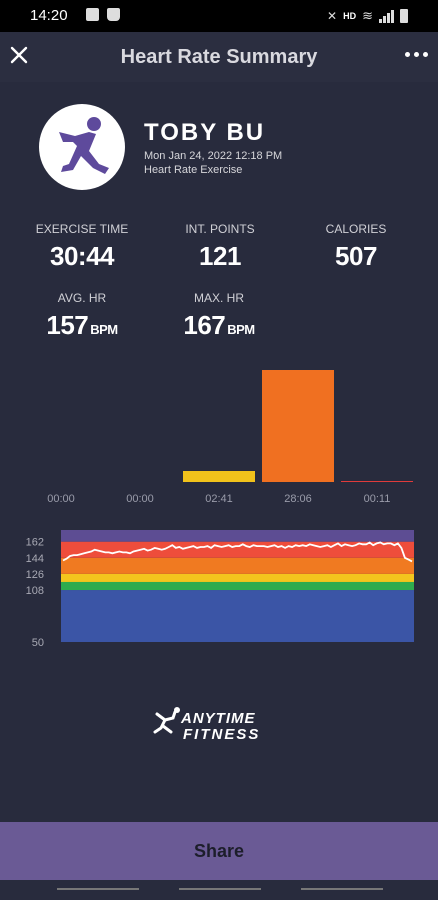  I want to click on heart-rate-line, so click(237, 552).